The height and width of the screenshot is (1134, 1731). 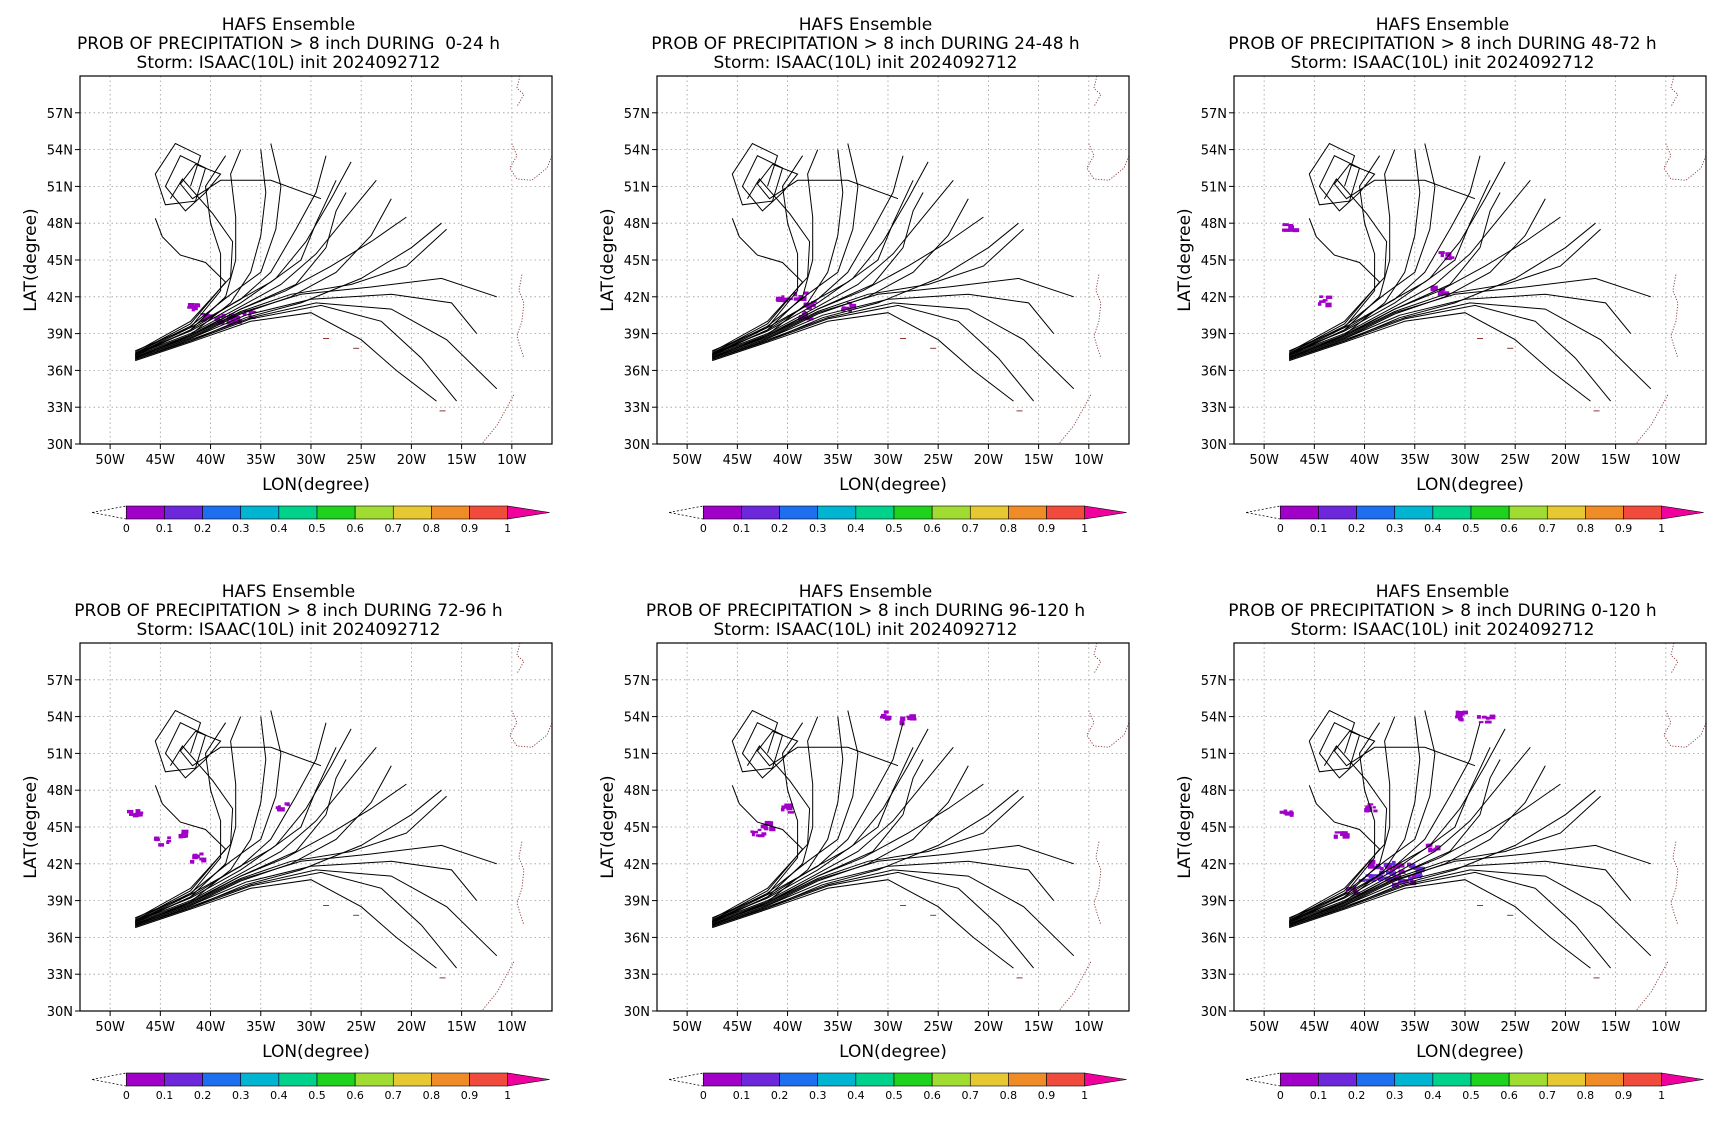 I want to click on precip-areas, so click(x=1368, y=265).